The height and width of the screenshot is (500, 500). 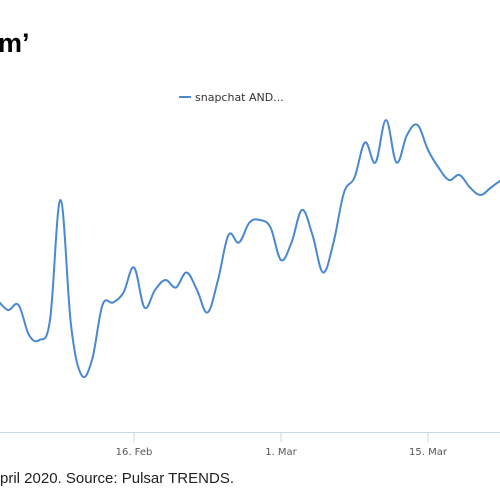 What do you see at coordinates (281, 452) in the screenshot?
I see `x-tick-label: 1. Mar` at bounding box center [281, 452].